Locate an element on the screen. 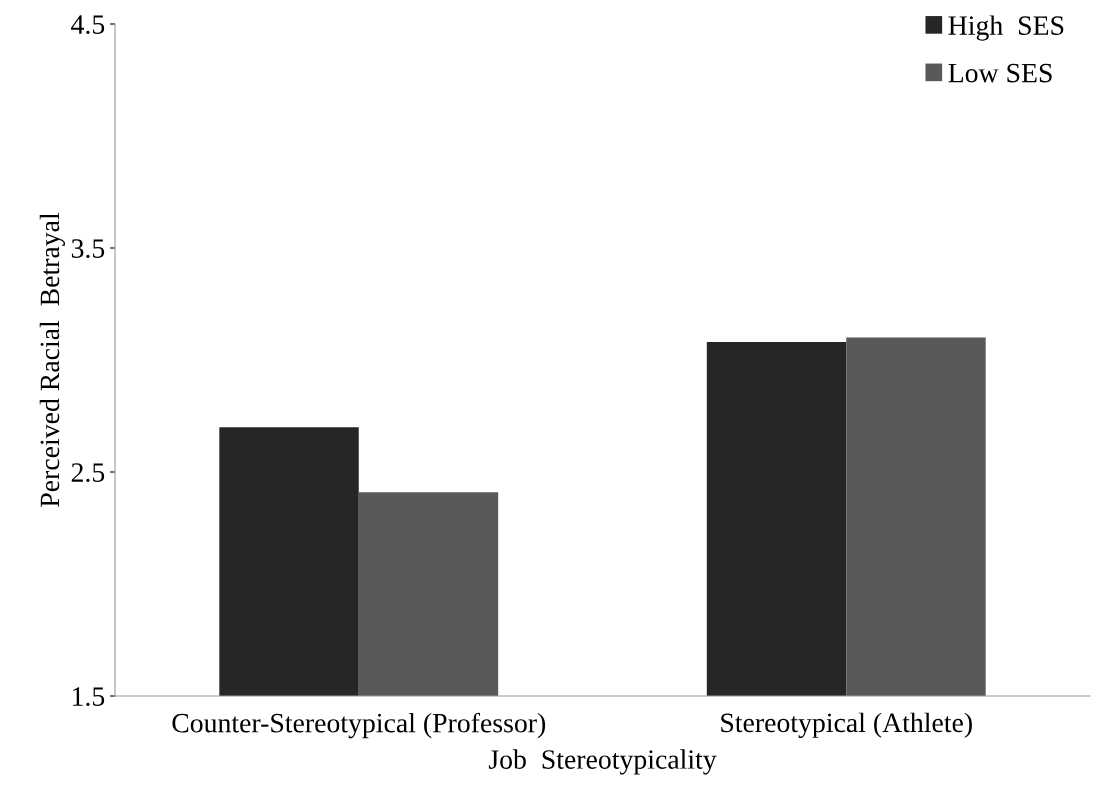 This screenshot has width=1095, height=803. x-tick-label: Stereotypical (Athlete) is located at coordinates (846, 725).